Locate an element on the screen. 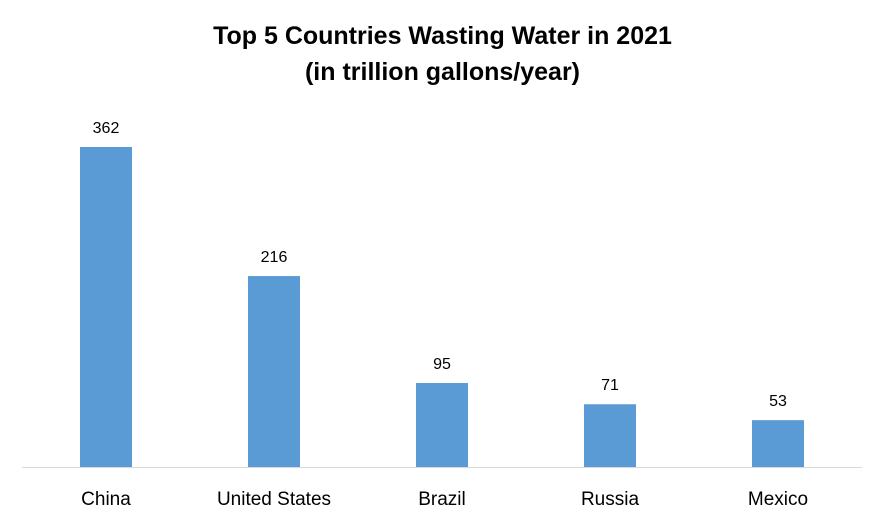  chart-subtitle: (in trillion gallons/year) is located at coordinates (442, 72).